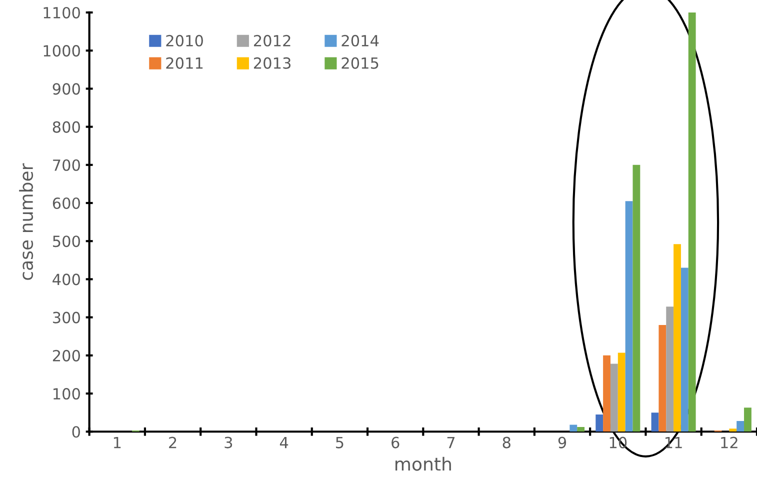 The image size is (757, 499). Describe the element at coordinates (66, 165) in the screenshot. I see `y-tick-label: 700` at that location.